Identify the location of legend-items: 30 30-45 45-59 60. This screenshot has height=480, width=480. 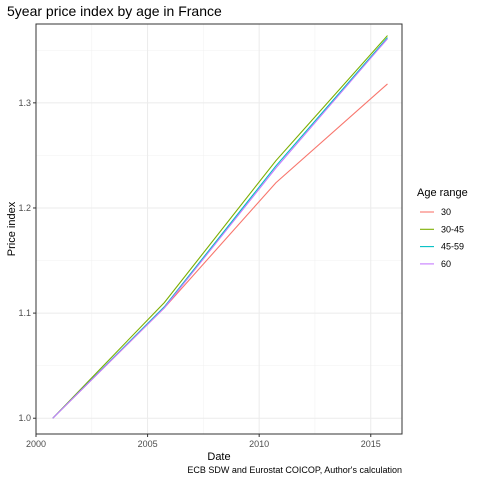
(442, 238).